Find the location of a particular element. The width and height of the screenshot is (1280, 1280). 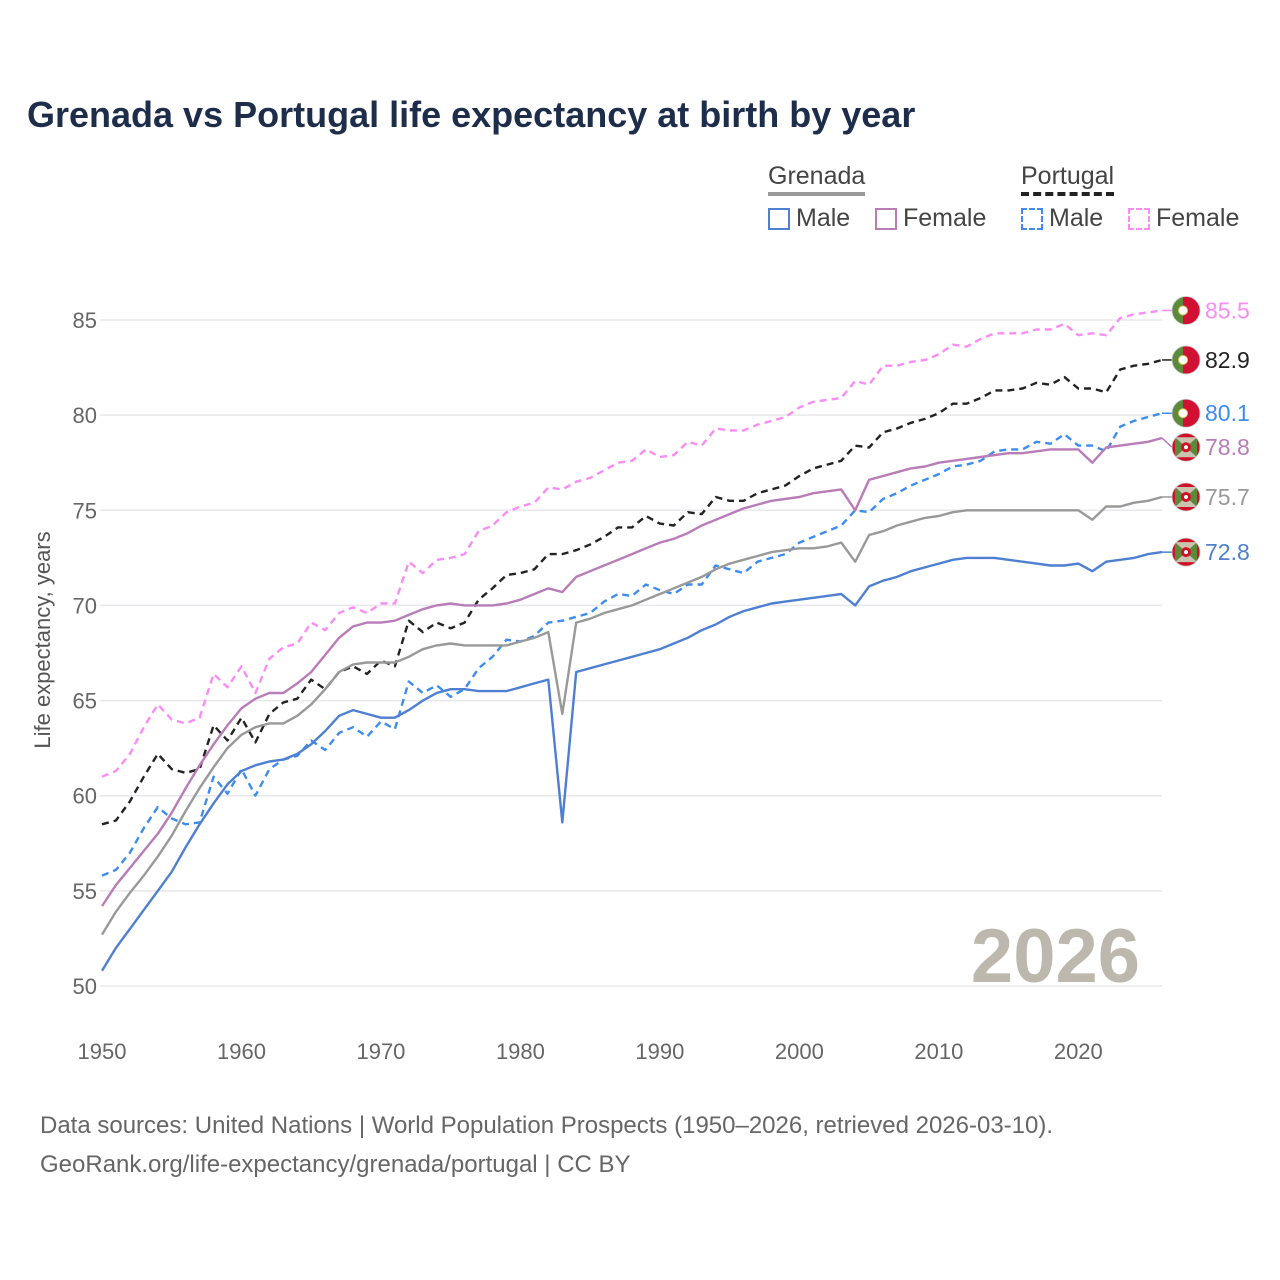

end-value-label: 80.1 is located at coordinates (1227, 413).